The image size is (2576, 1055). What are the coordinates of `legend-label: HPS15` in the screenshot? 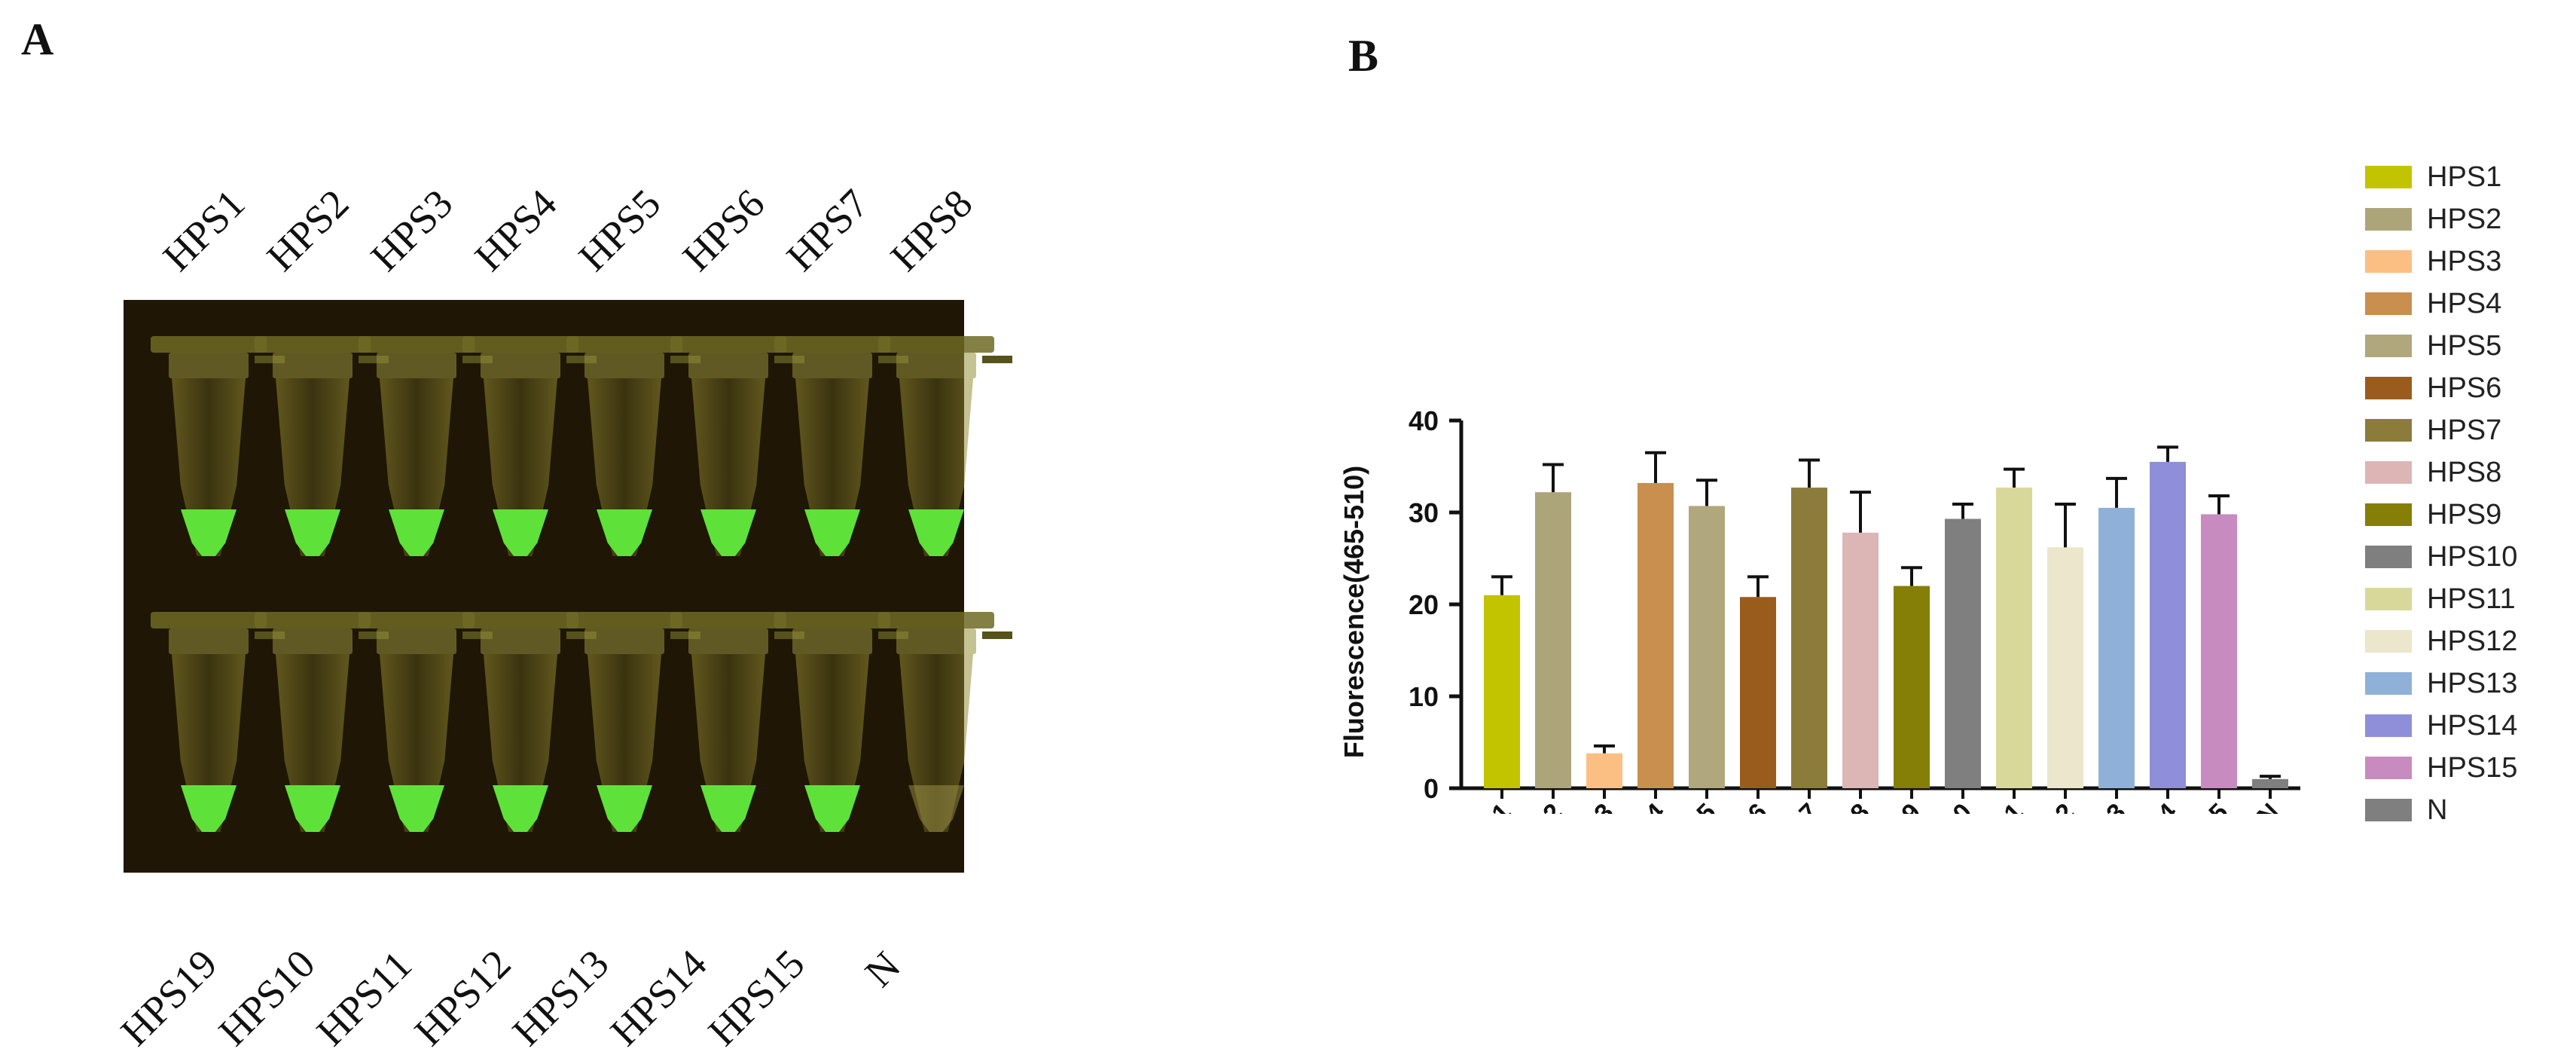 It's located at (2472, 768).